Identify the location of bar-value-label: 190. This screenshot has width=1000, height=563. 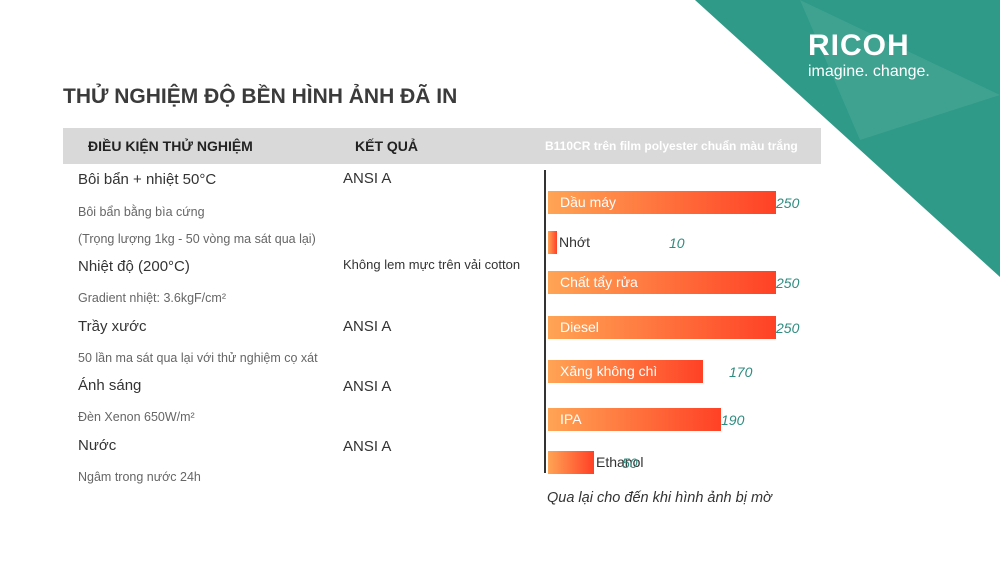
(733, 420).